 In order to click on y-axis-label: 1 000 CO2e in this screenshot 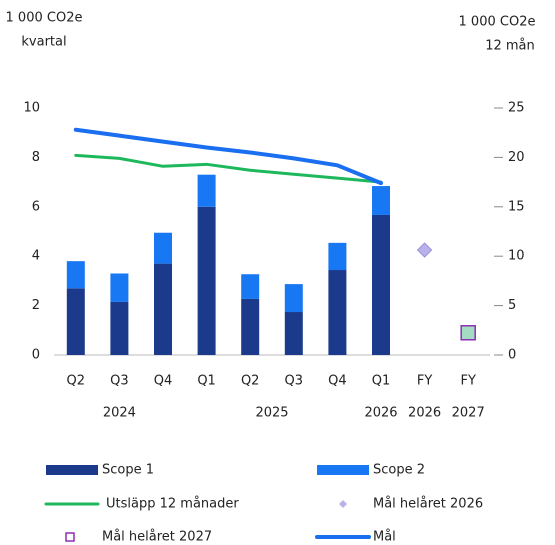, I will do `click(44, 18)`.